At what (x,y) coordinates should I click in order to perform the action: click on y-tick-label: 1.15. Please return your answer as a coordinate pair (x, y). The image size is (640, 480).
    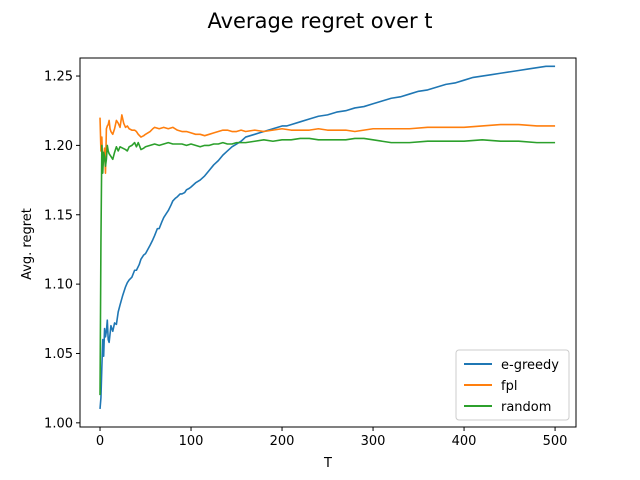
    Looking at the image, I should click on (58, 215).